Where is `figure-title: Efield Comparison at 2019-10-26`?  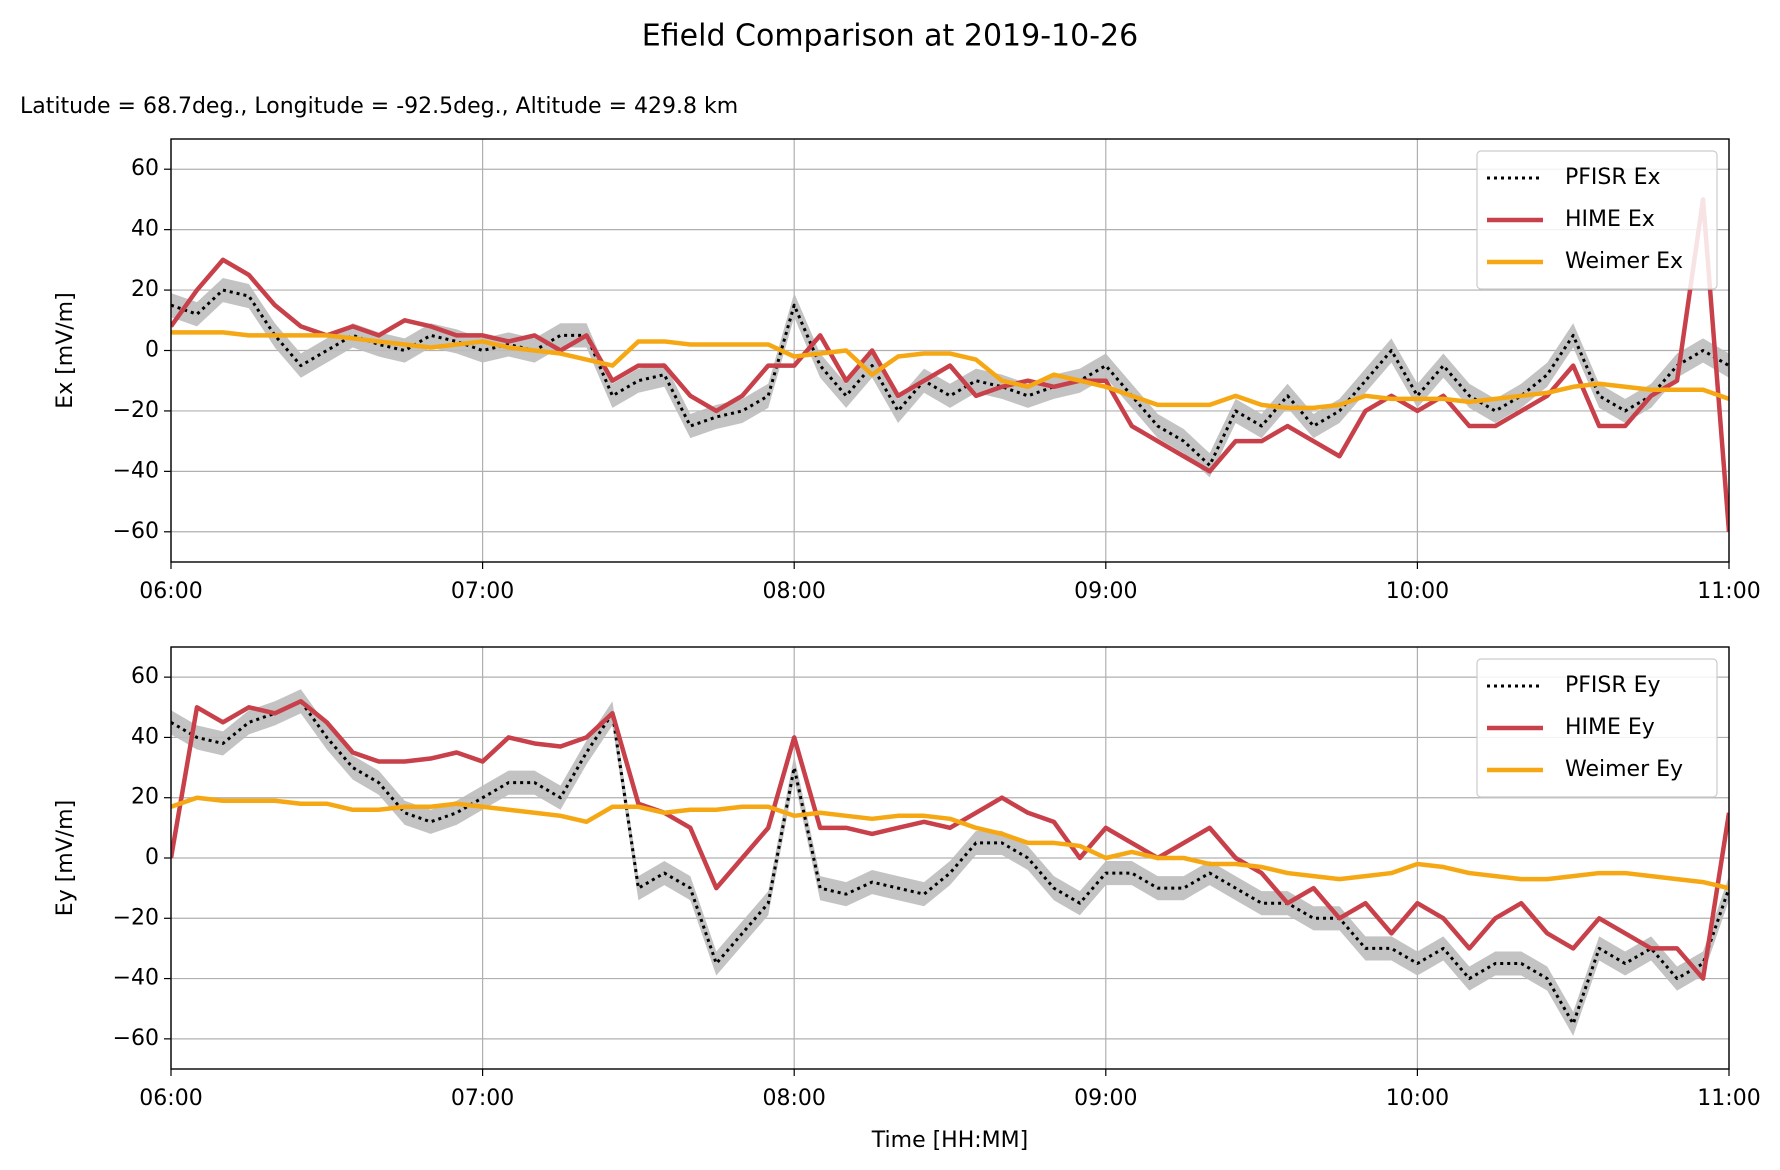 figure-title: Efield Comparison at 2019-10-26 is located at coordinates (890, 36).